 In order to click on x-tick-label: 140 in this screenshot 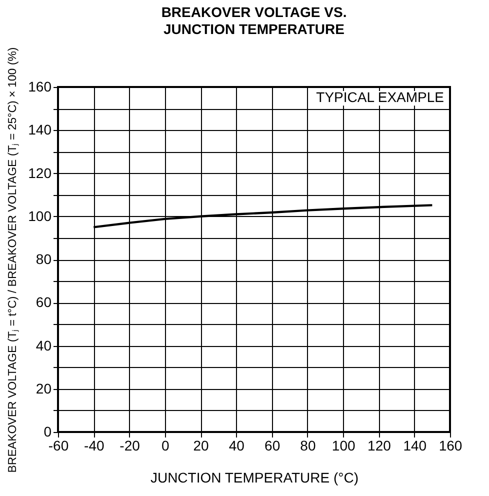, I will do `click(415, 446)`.